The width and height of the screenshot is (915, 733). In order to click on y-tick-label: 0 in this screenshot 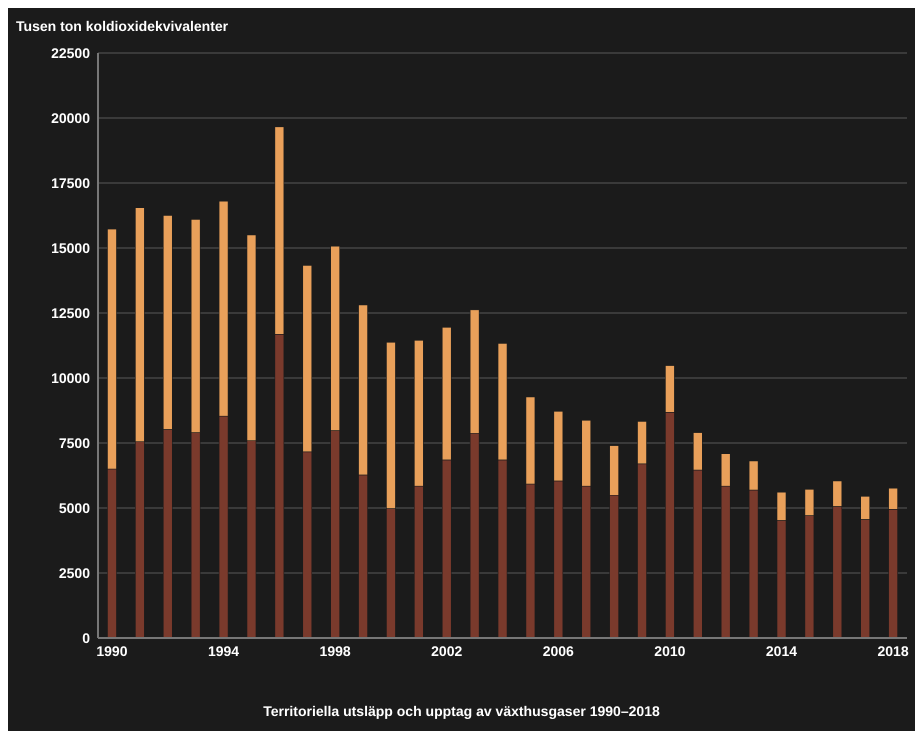, I will do `click(86, 638)`.